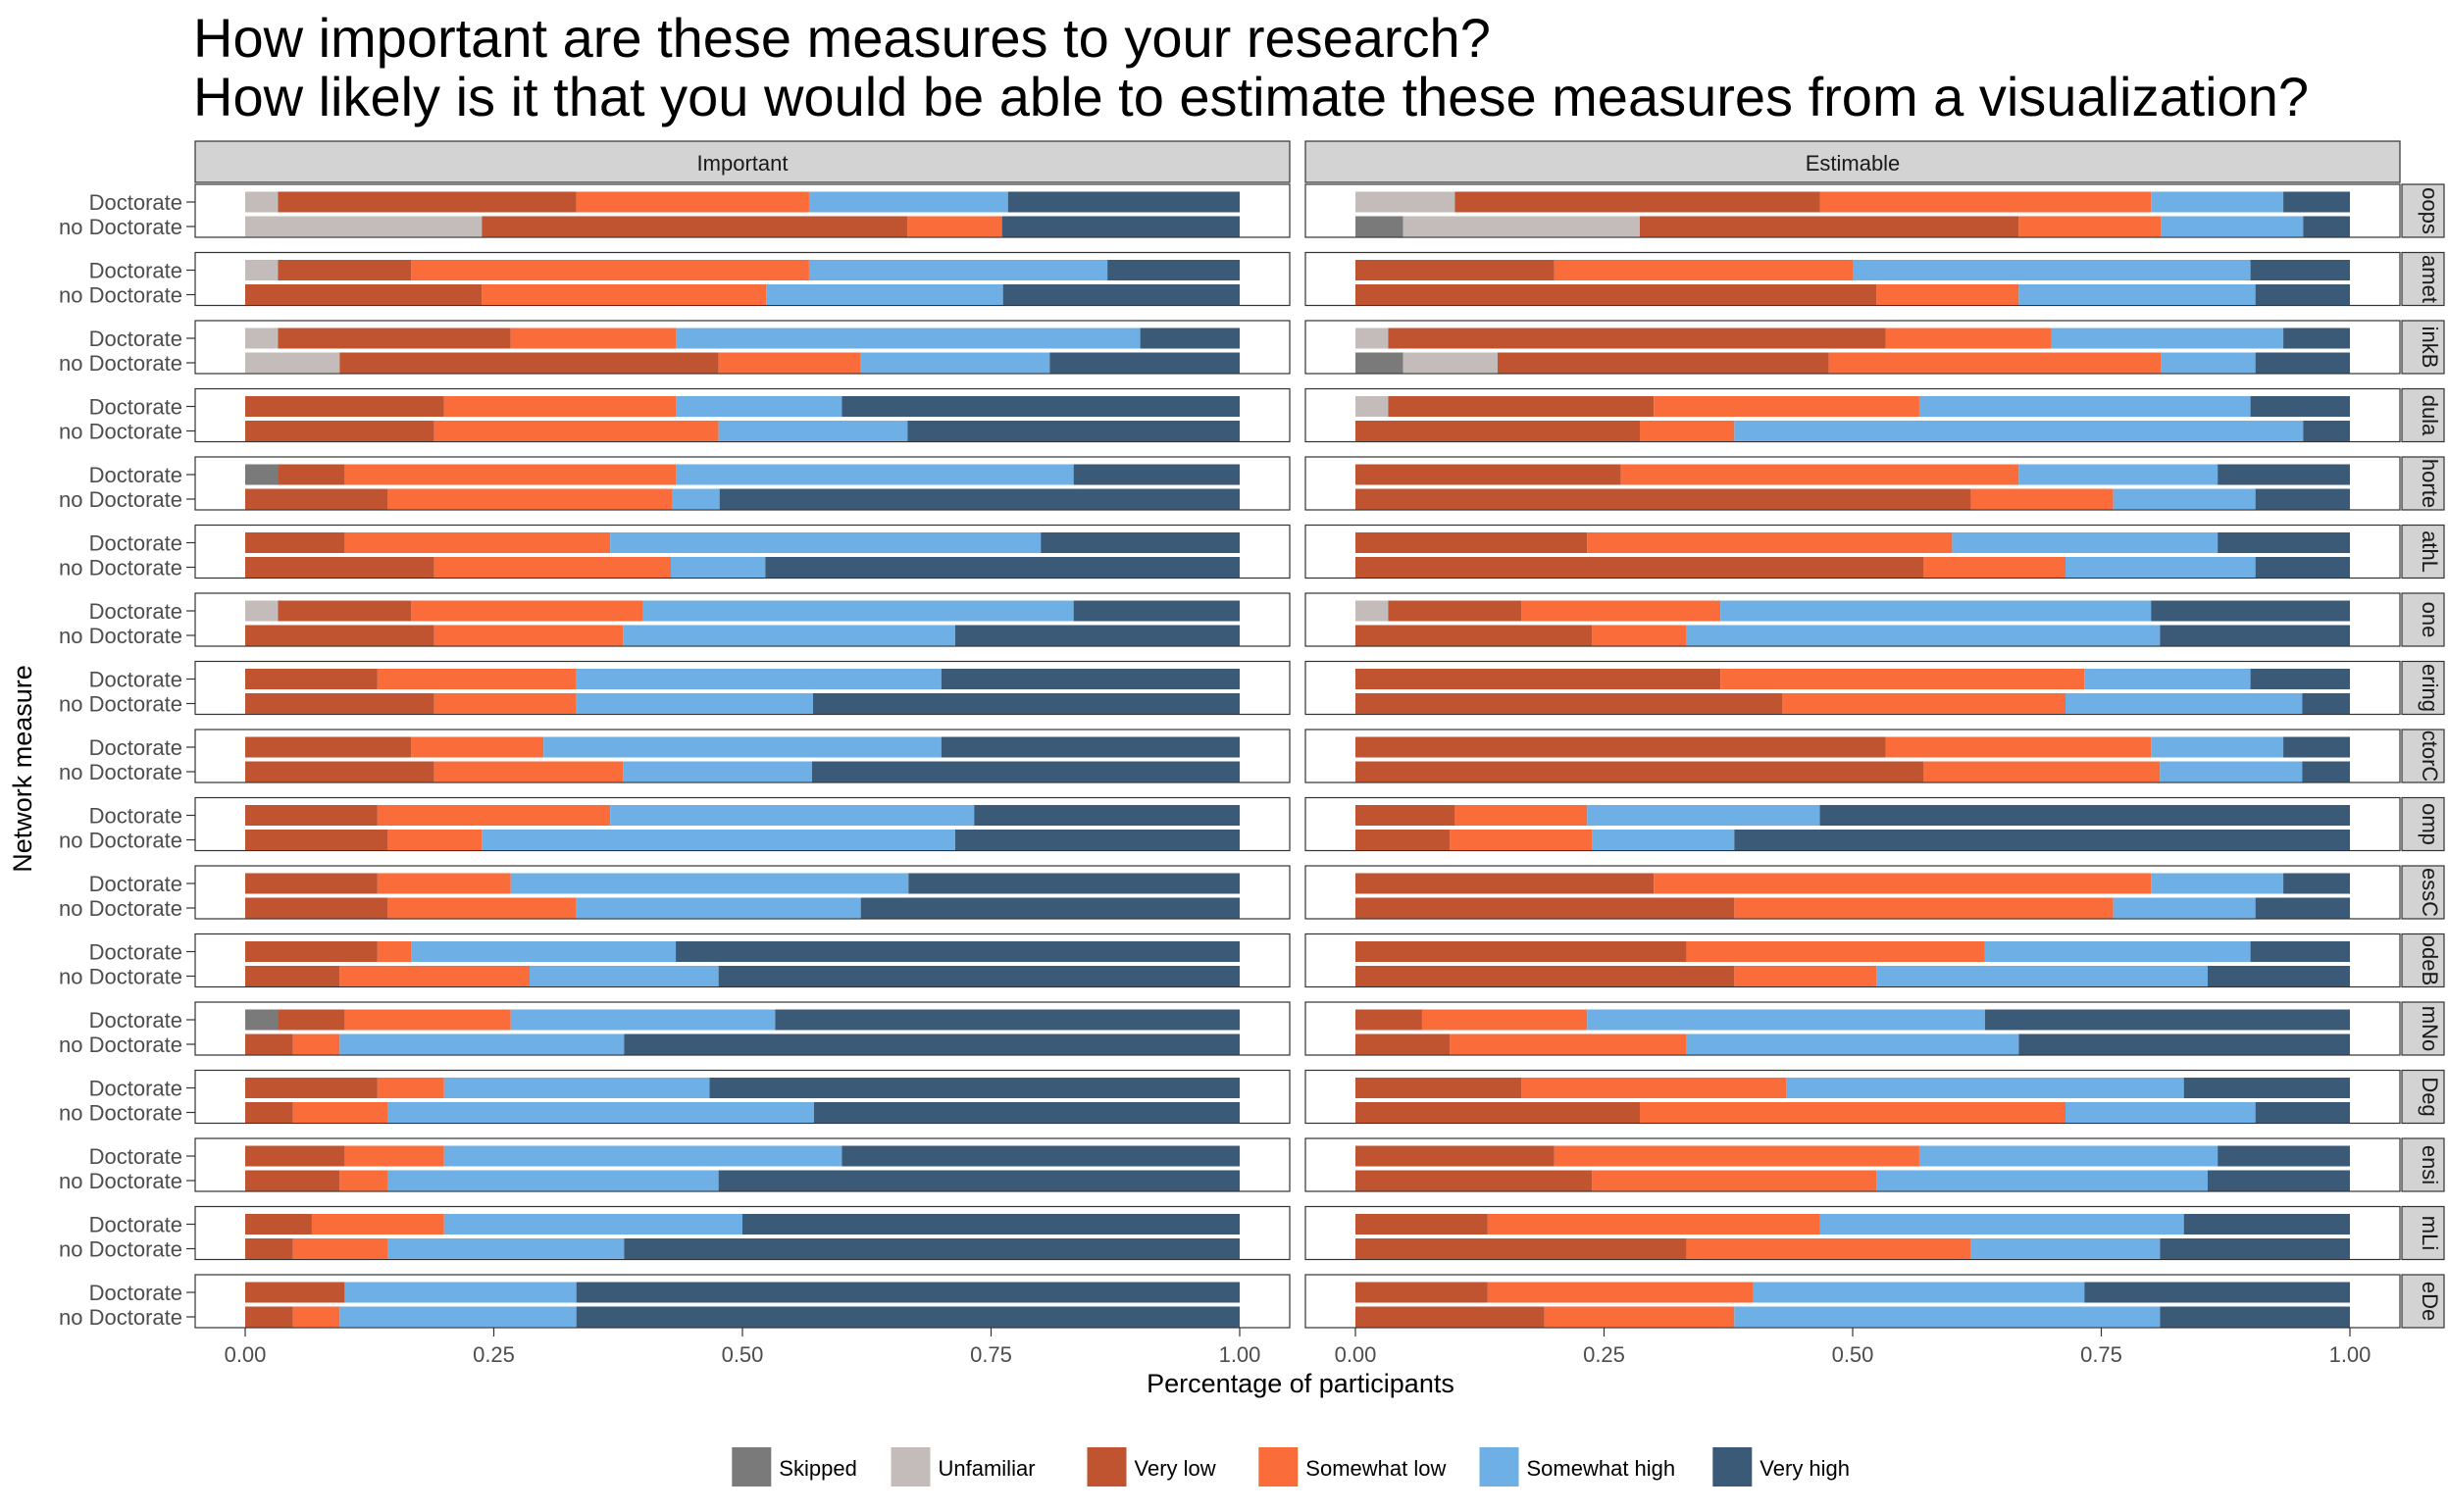 The width and height of the screenshot is (2448, 1512). What do you see at coordinates (262, 338) in the screenshot?
I see `bar-segment-unfamiliar` at bounding box center [262, 338].